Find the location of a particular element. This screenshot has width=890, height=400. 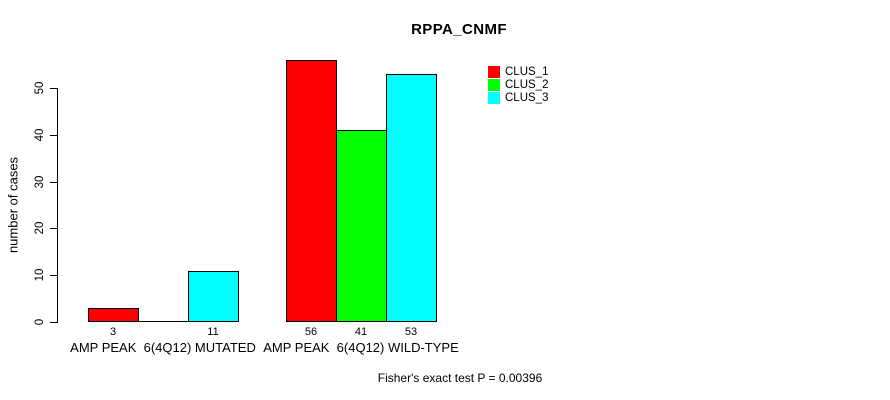

group-label: AMP PEAK 6(4Q12) MUTATED is located at coordinates (163, 347).